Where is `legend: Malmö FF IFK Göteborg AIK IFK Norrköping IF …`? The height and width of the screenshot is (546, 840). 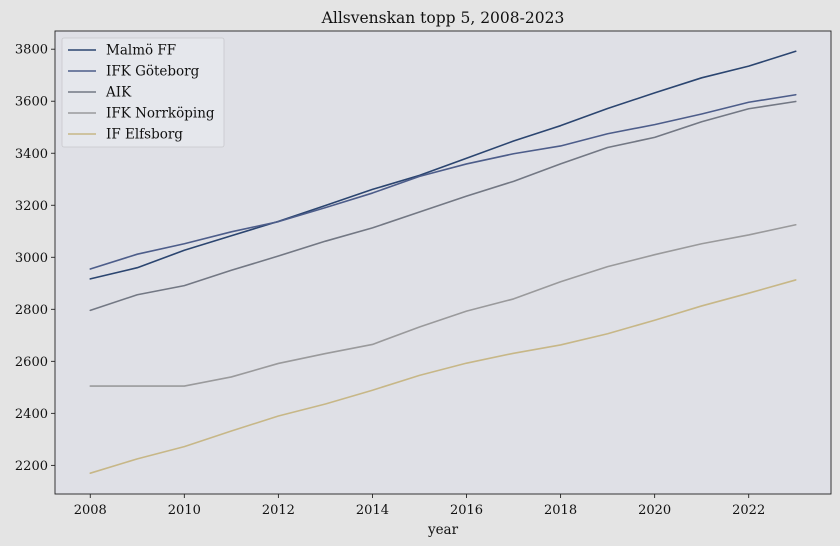 legend: Malmö FF IFK Göteborg AIK IFK Norrköping IF … is located at coordinates (143, 92).